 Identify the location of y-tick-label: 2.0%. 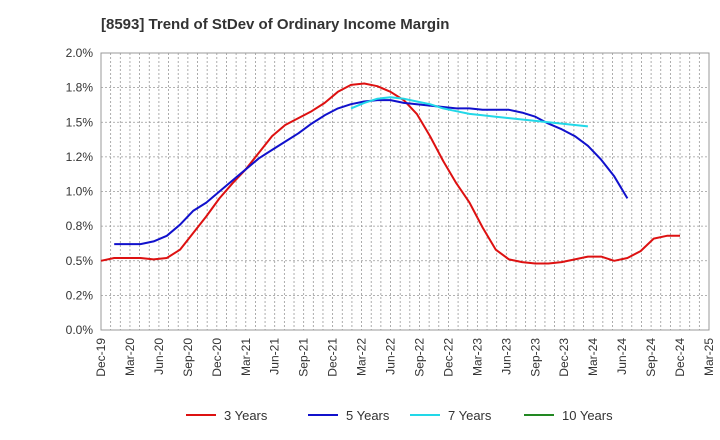
(80, 53).